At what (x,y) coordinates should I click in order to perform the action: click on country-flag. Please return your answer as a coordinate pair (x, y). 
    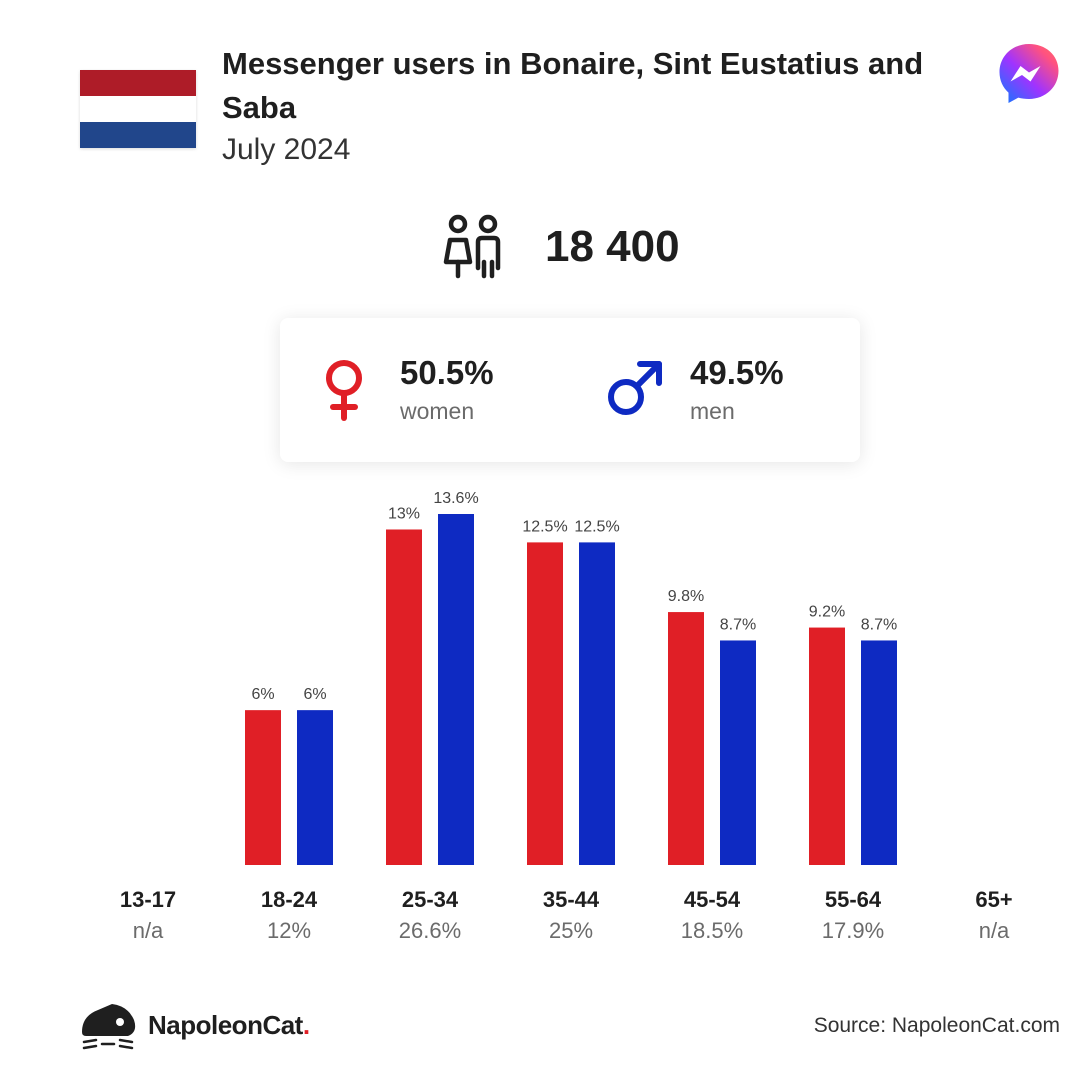
    Looking at the image, I should click on (138, 109).